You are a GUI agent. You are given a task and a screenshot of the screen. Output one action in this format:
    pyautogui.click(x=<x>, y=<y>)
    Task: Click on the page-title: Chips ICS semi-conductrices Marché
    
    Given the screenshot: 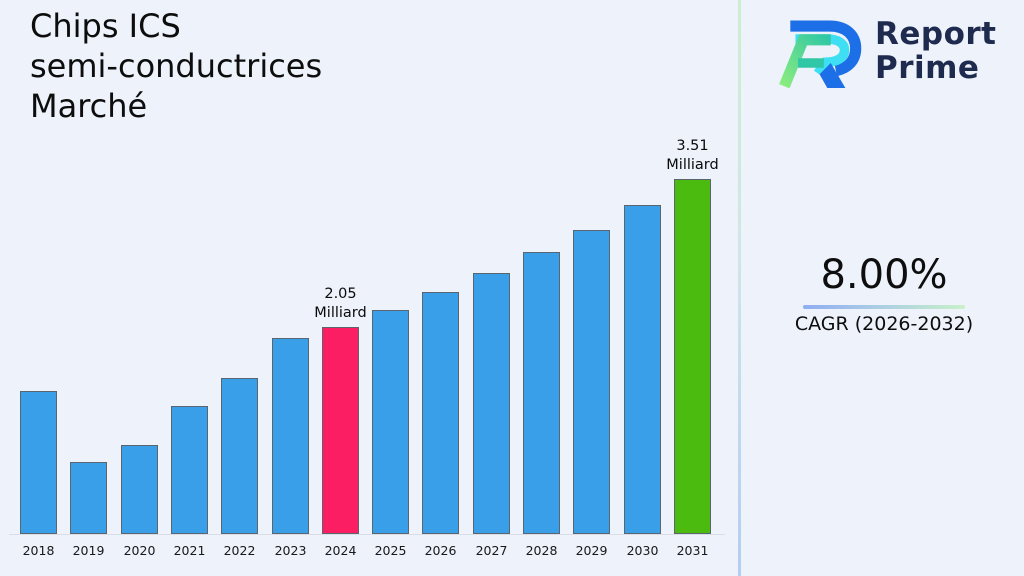 What is the action you would take?
    pyautogui.click(x=176, y=66)
    